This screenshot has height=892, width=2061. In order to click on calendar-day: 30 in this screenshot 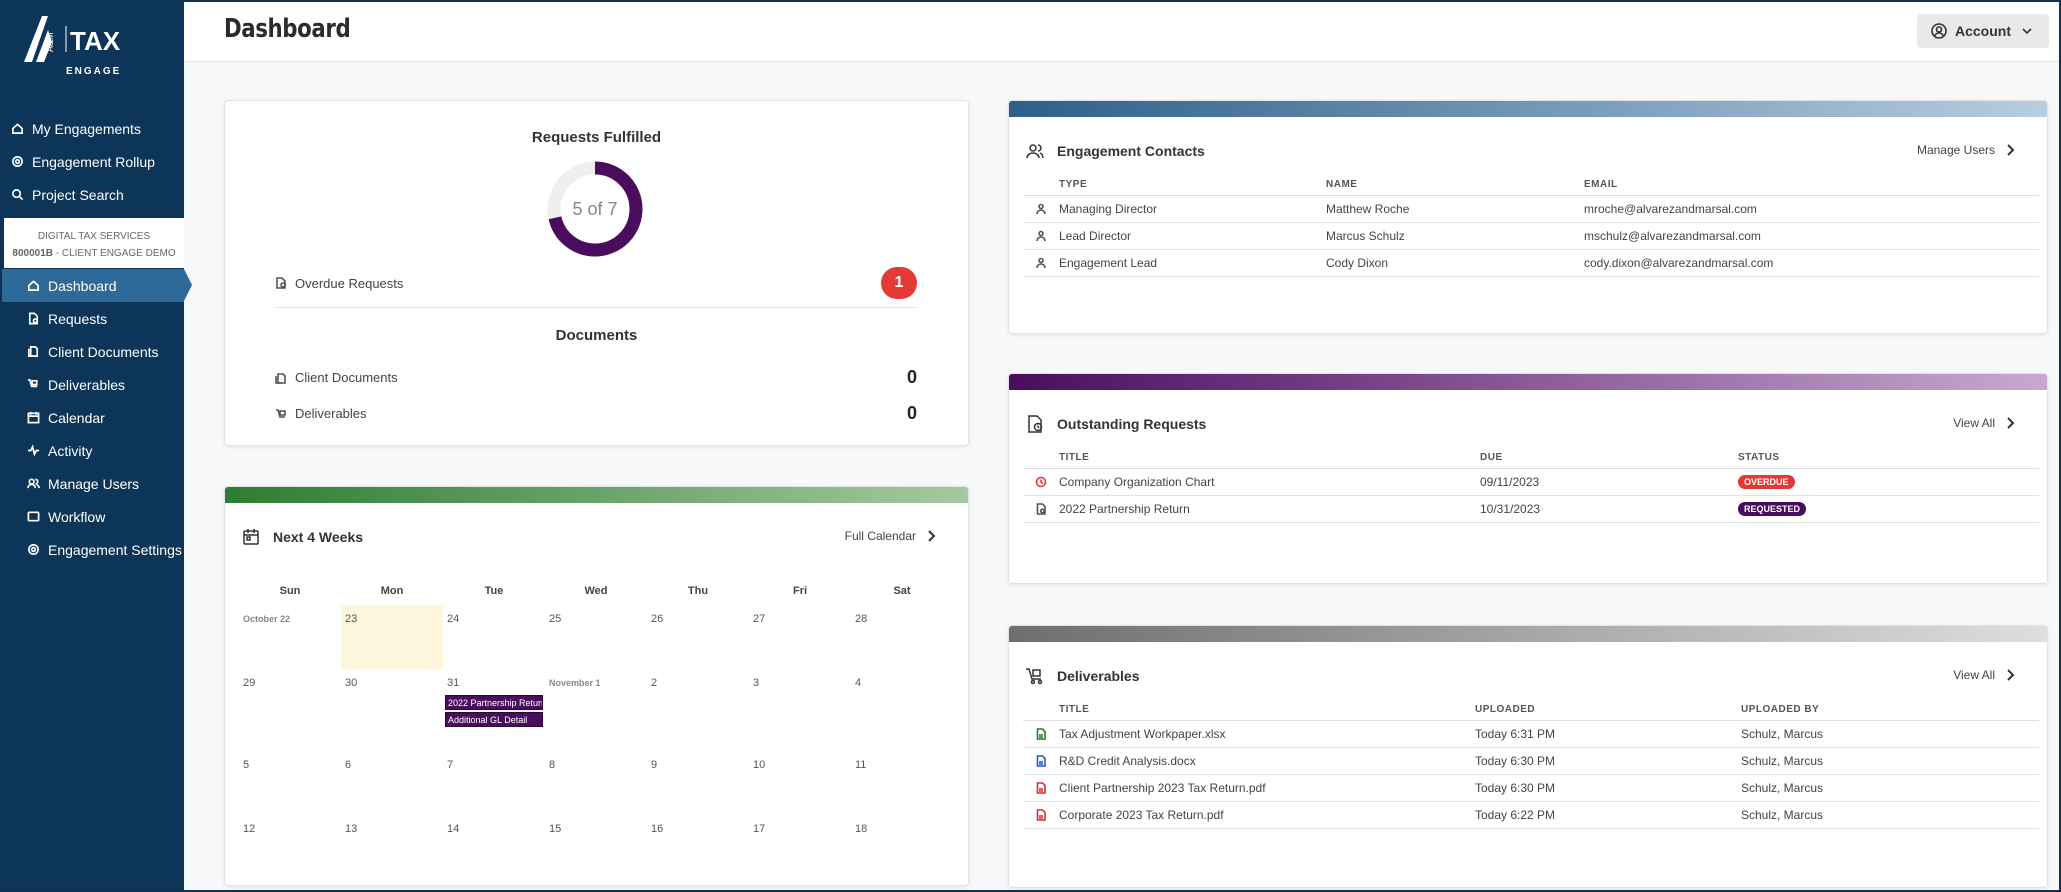, I will do `click(392, 710)`.